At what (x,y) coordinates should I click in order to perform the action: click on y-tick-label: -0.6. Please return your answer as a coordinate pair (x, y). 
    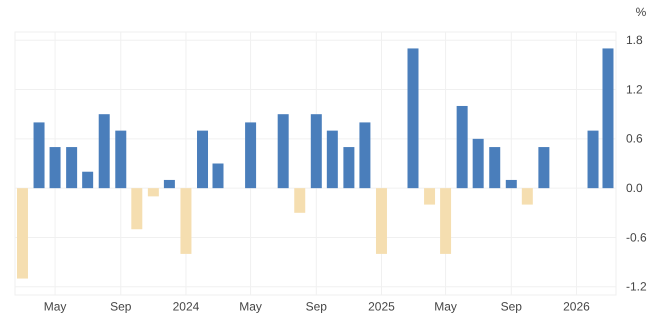
    Looking at the image, I should click on (637, 237).